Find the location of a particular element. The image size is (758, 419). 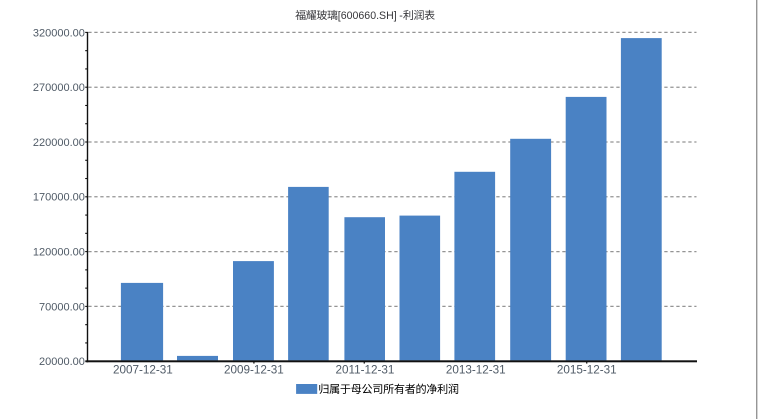

svg-text: 220000.00 is located at coordinates (59, 143).